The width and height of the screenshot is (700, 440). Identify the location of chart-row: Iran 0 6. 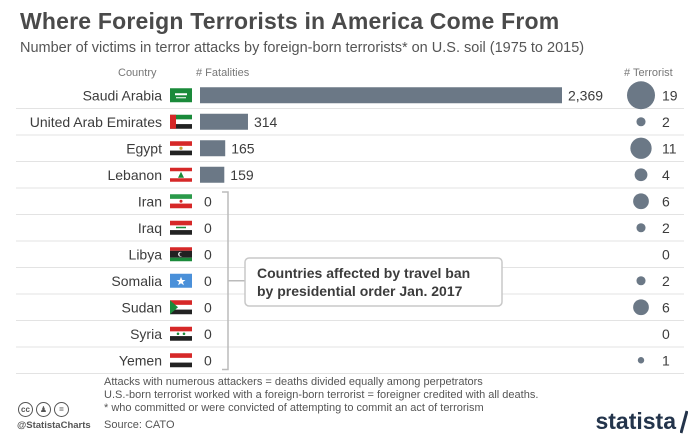
(350, 204).